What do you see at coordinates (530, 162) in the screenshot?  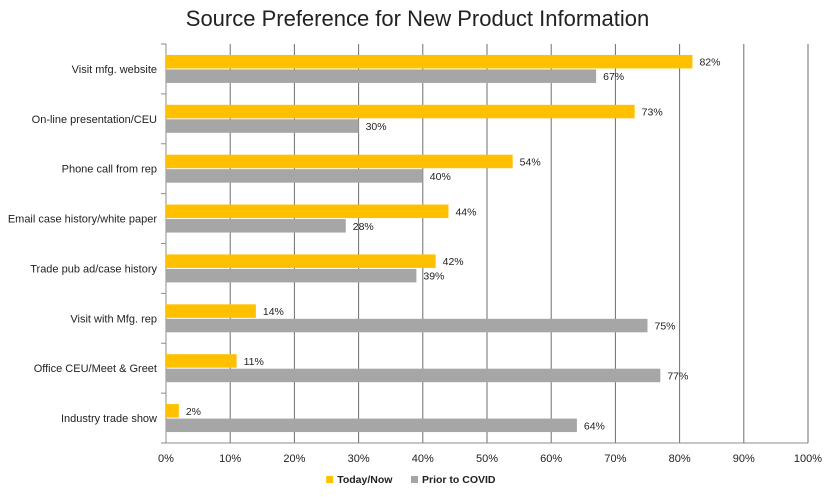 I see `data-label: 54%` at bounding box center [530, 162].